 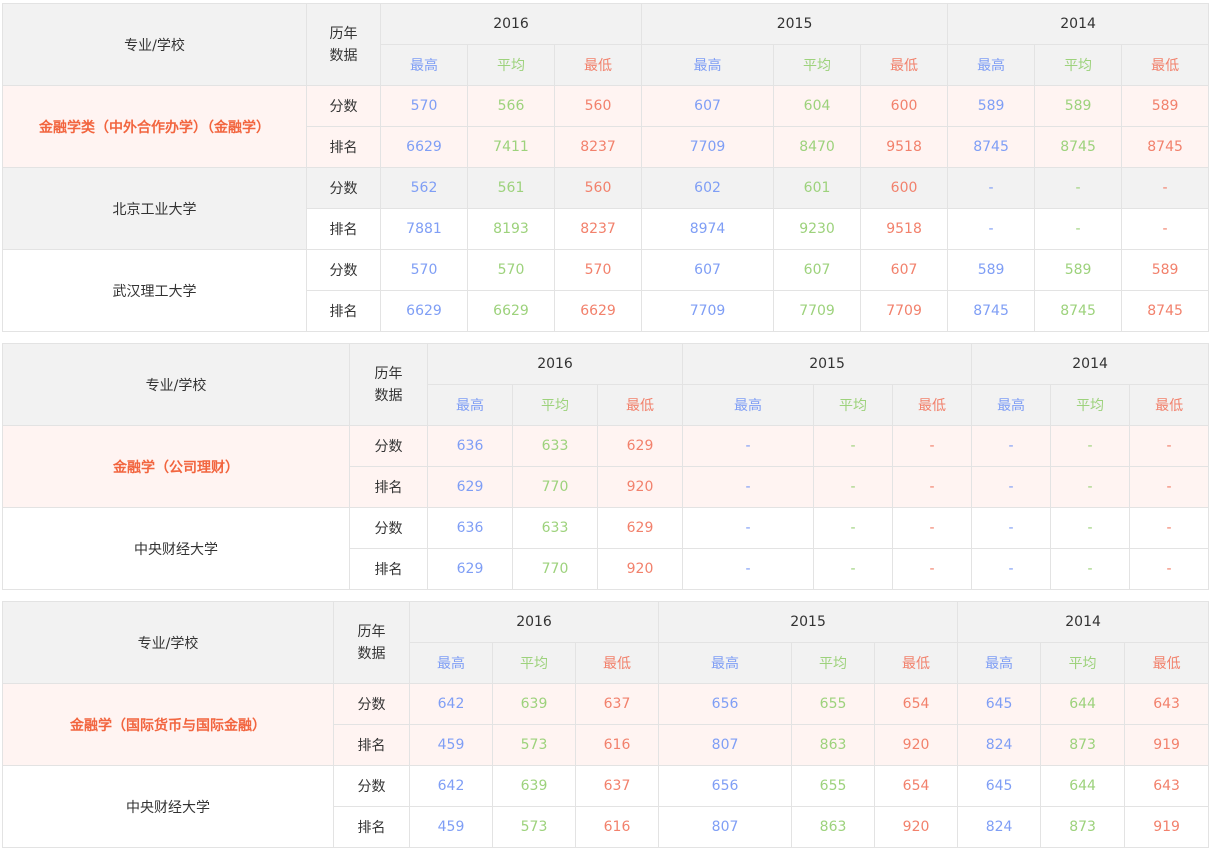 I want to click on rank-row: 排名 6629 7411 8237 7709 8470 9518 8745 8745 8745, so click(x=606, y=147).